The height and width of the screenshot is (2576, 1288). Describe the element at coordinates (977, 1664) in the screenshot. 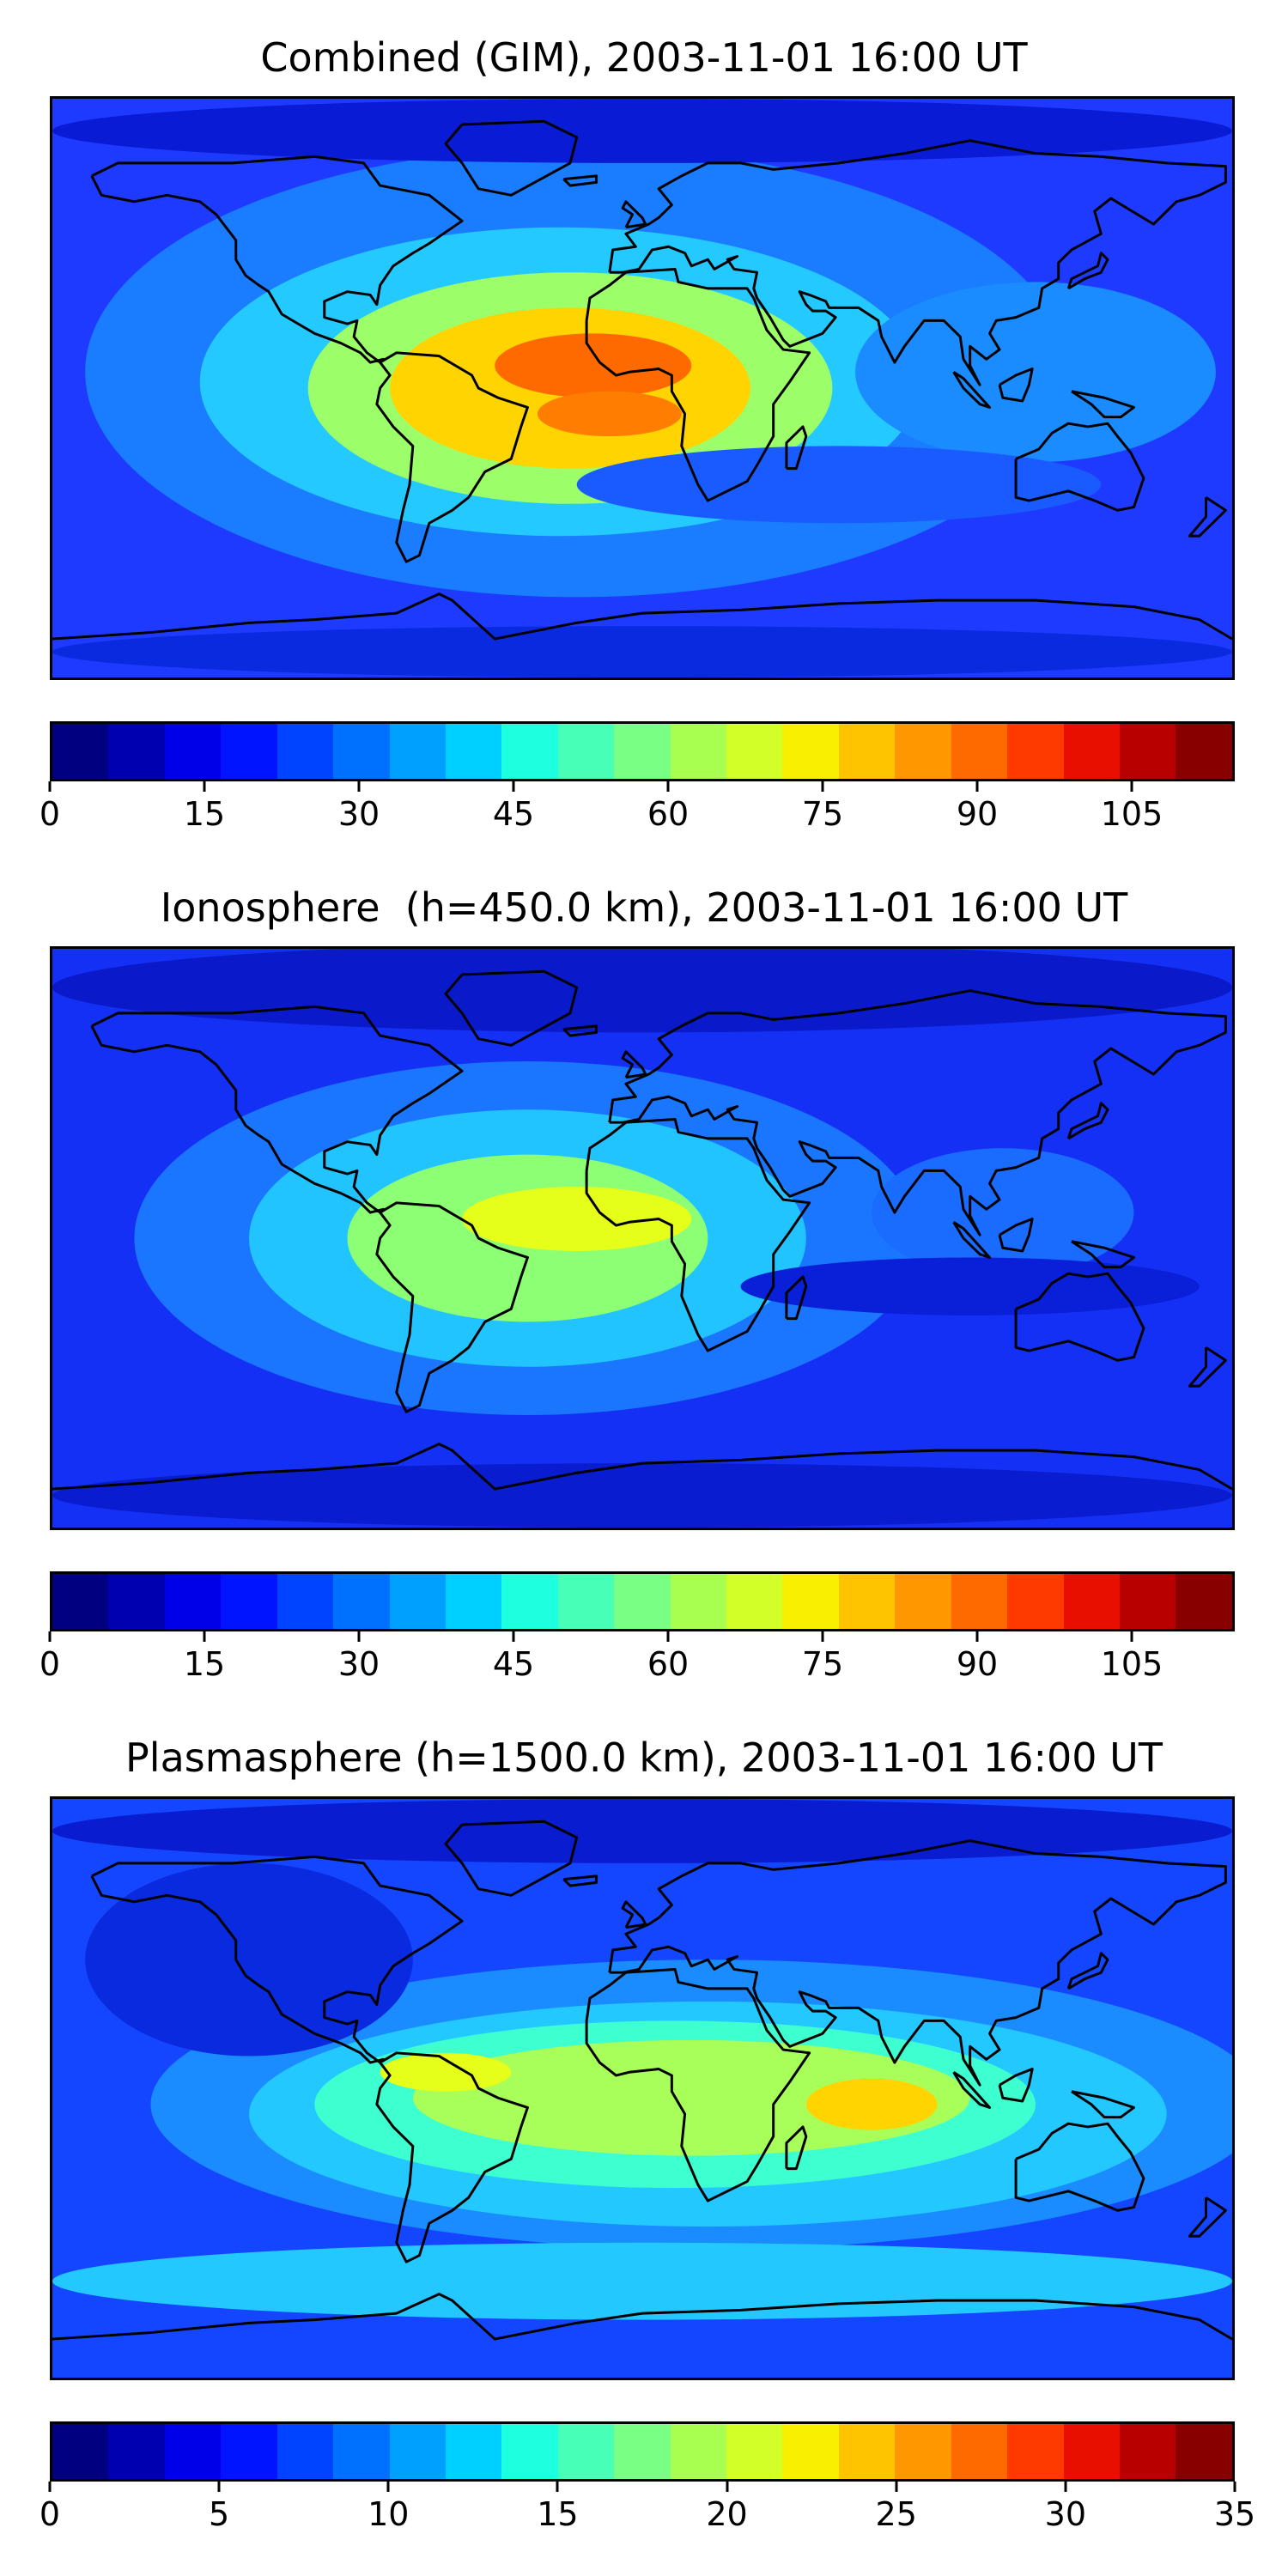

I see `colorbar-tick-label: 90` at that location.